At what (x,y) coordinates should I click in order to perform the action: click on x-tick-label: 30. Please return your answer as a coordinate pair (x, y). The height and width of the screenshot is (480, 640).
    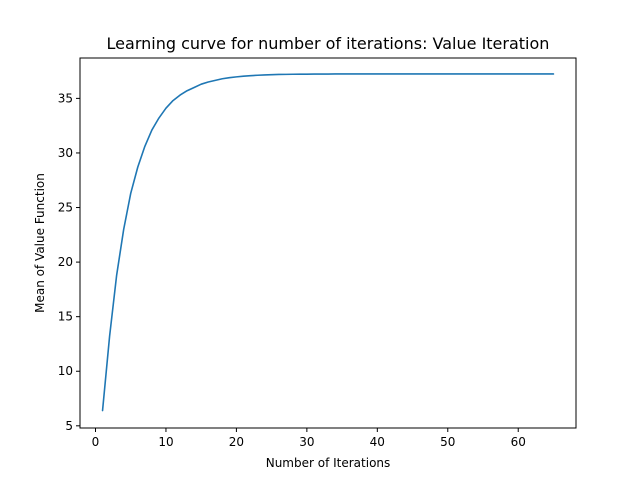
    Looking at the image, I should click on (306, 442).